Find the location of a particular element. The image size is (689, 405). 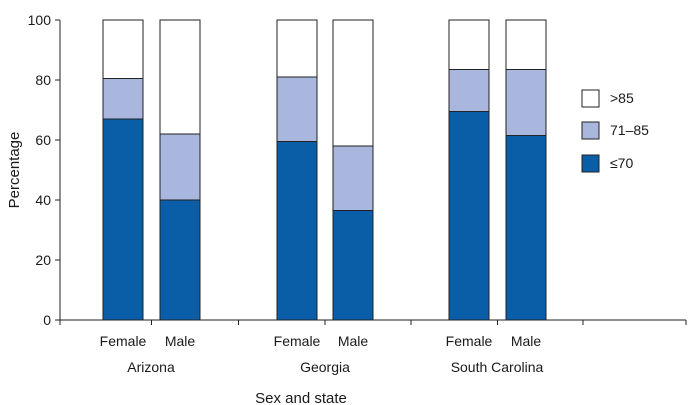

y-tick-label: 20 is located at coordinates (43, 260).